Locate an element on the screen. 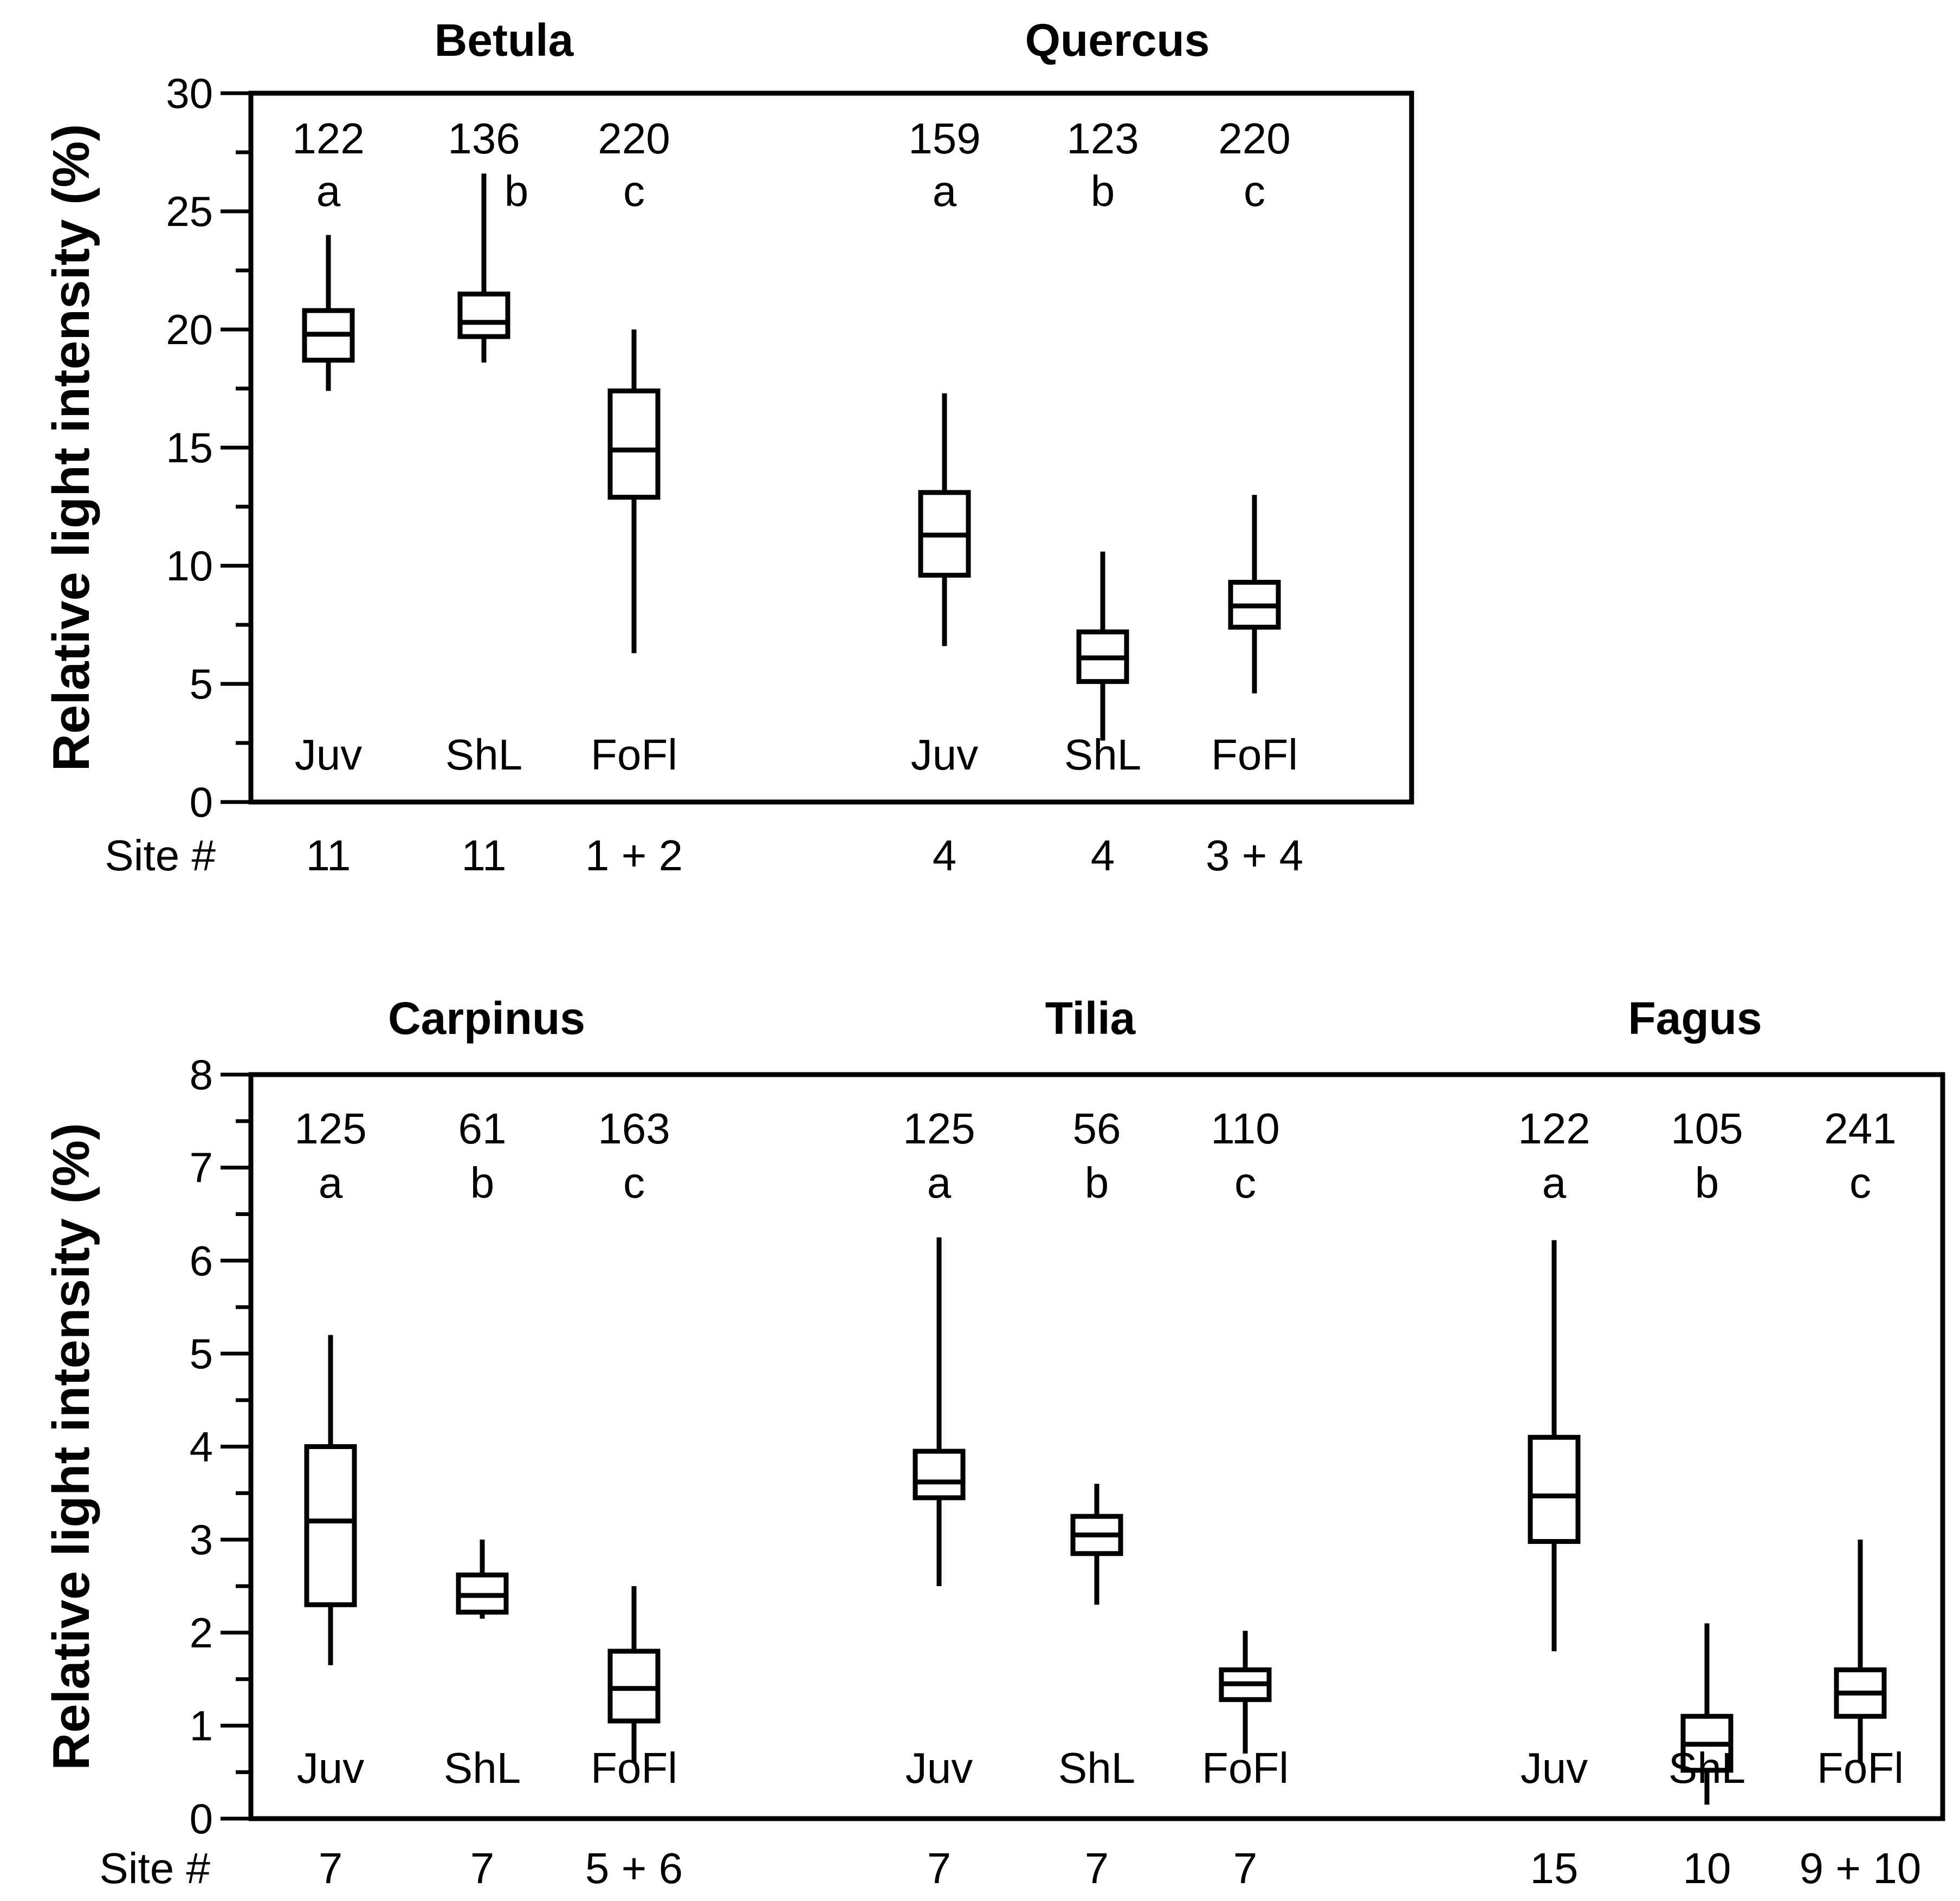 The height and width of the screenshot is (1901, 1960). box-carpinus-juv is located at coordinates (330, 1500).